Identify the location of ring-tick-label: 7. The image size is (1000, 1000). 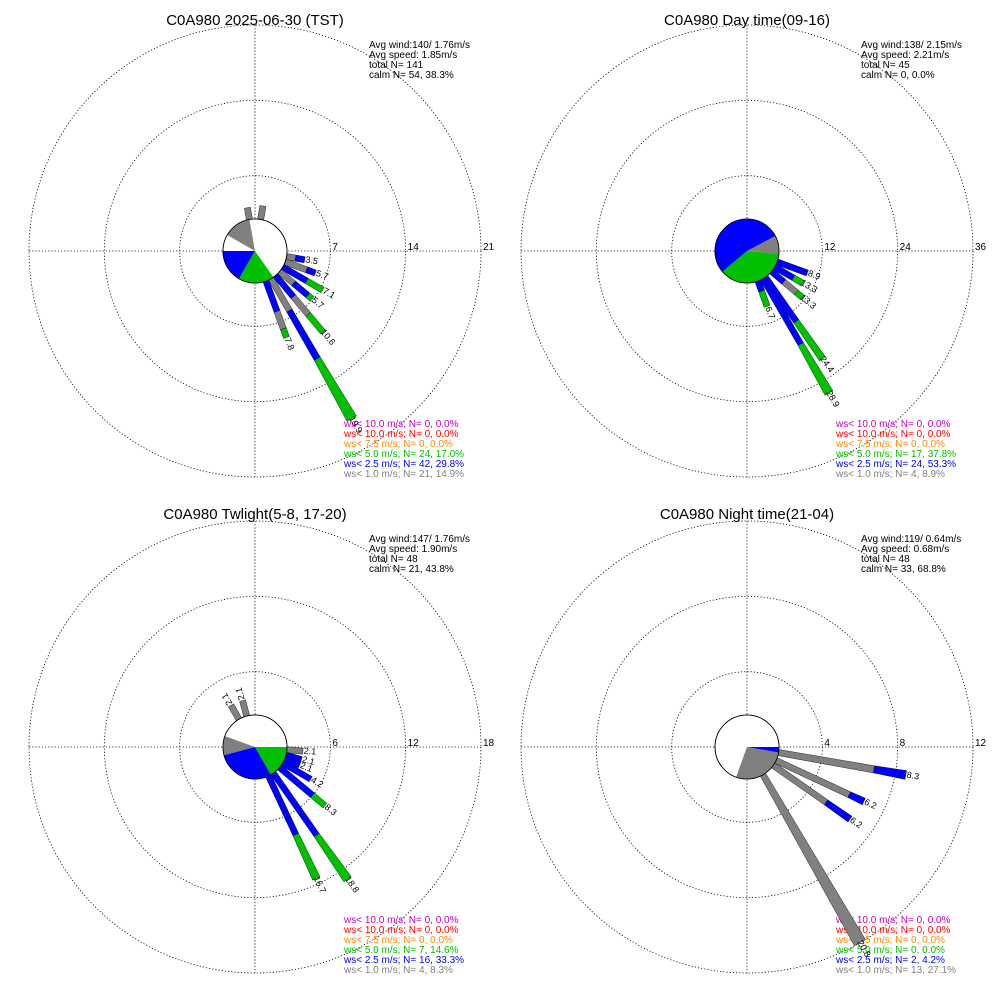
(335, 247).